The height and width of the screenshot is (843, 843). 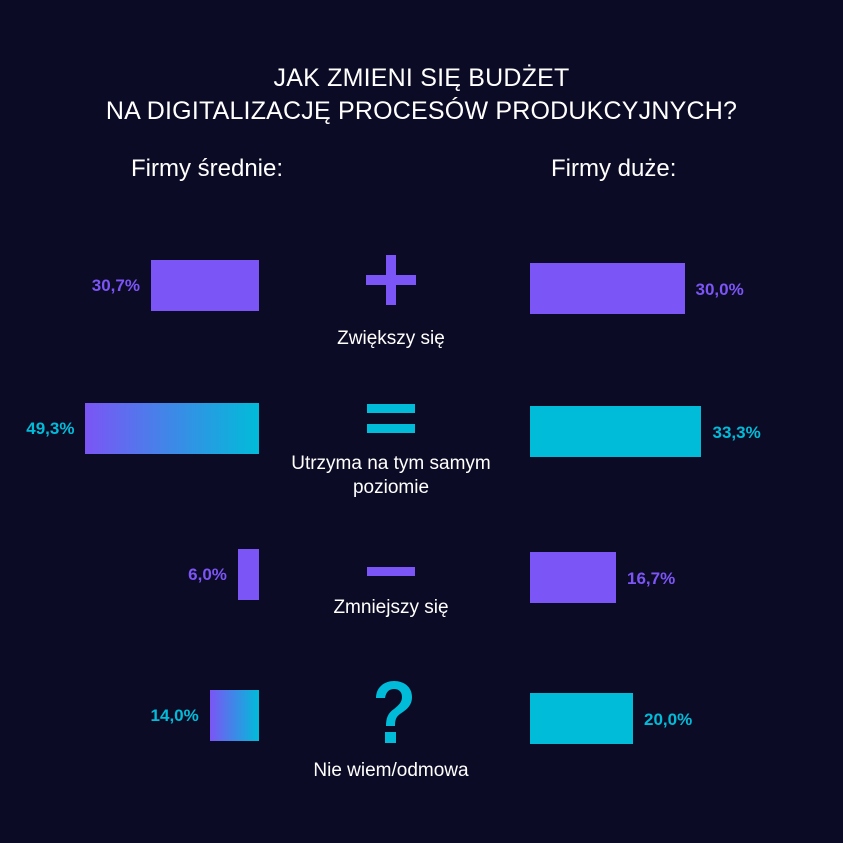 I want to click on chart-title-line-1: JAK ZMIENI SIĘ BUDŻET, so click(x=421, y=78).